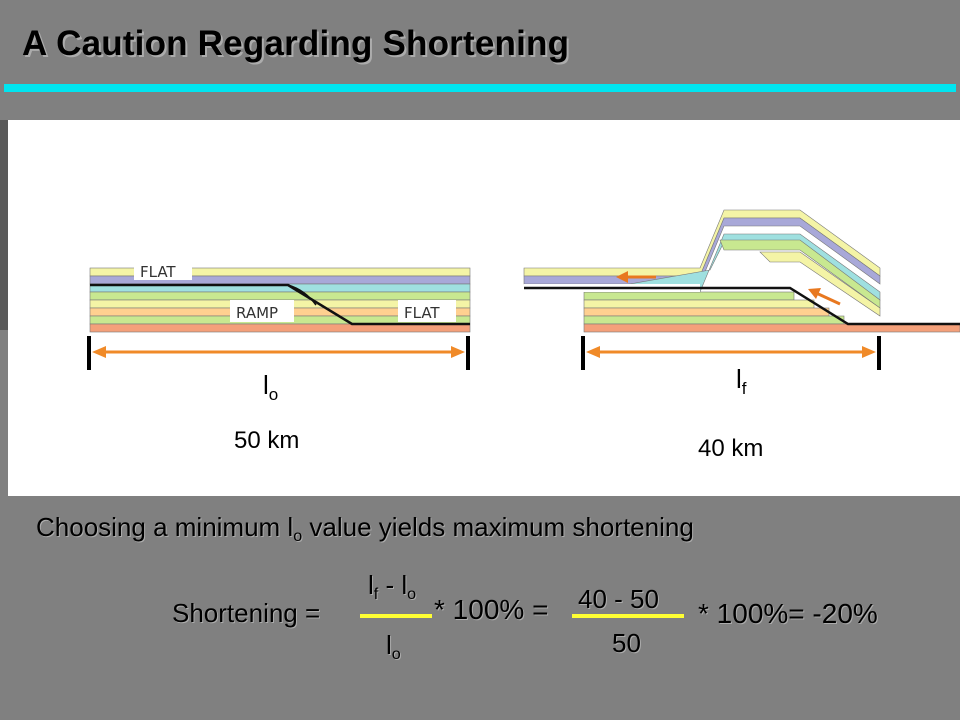  Describe the element at coordinates (278, 353) in the screenshot. I see `initial-length-measure` at that location.